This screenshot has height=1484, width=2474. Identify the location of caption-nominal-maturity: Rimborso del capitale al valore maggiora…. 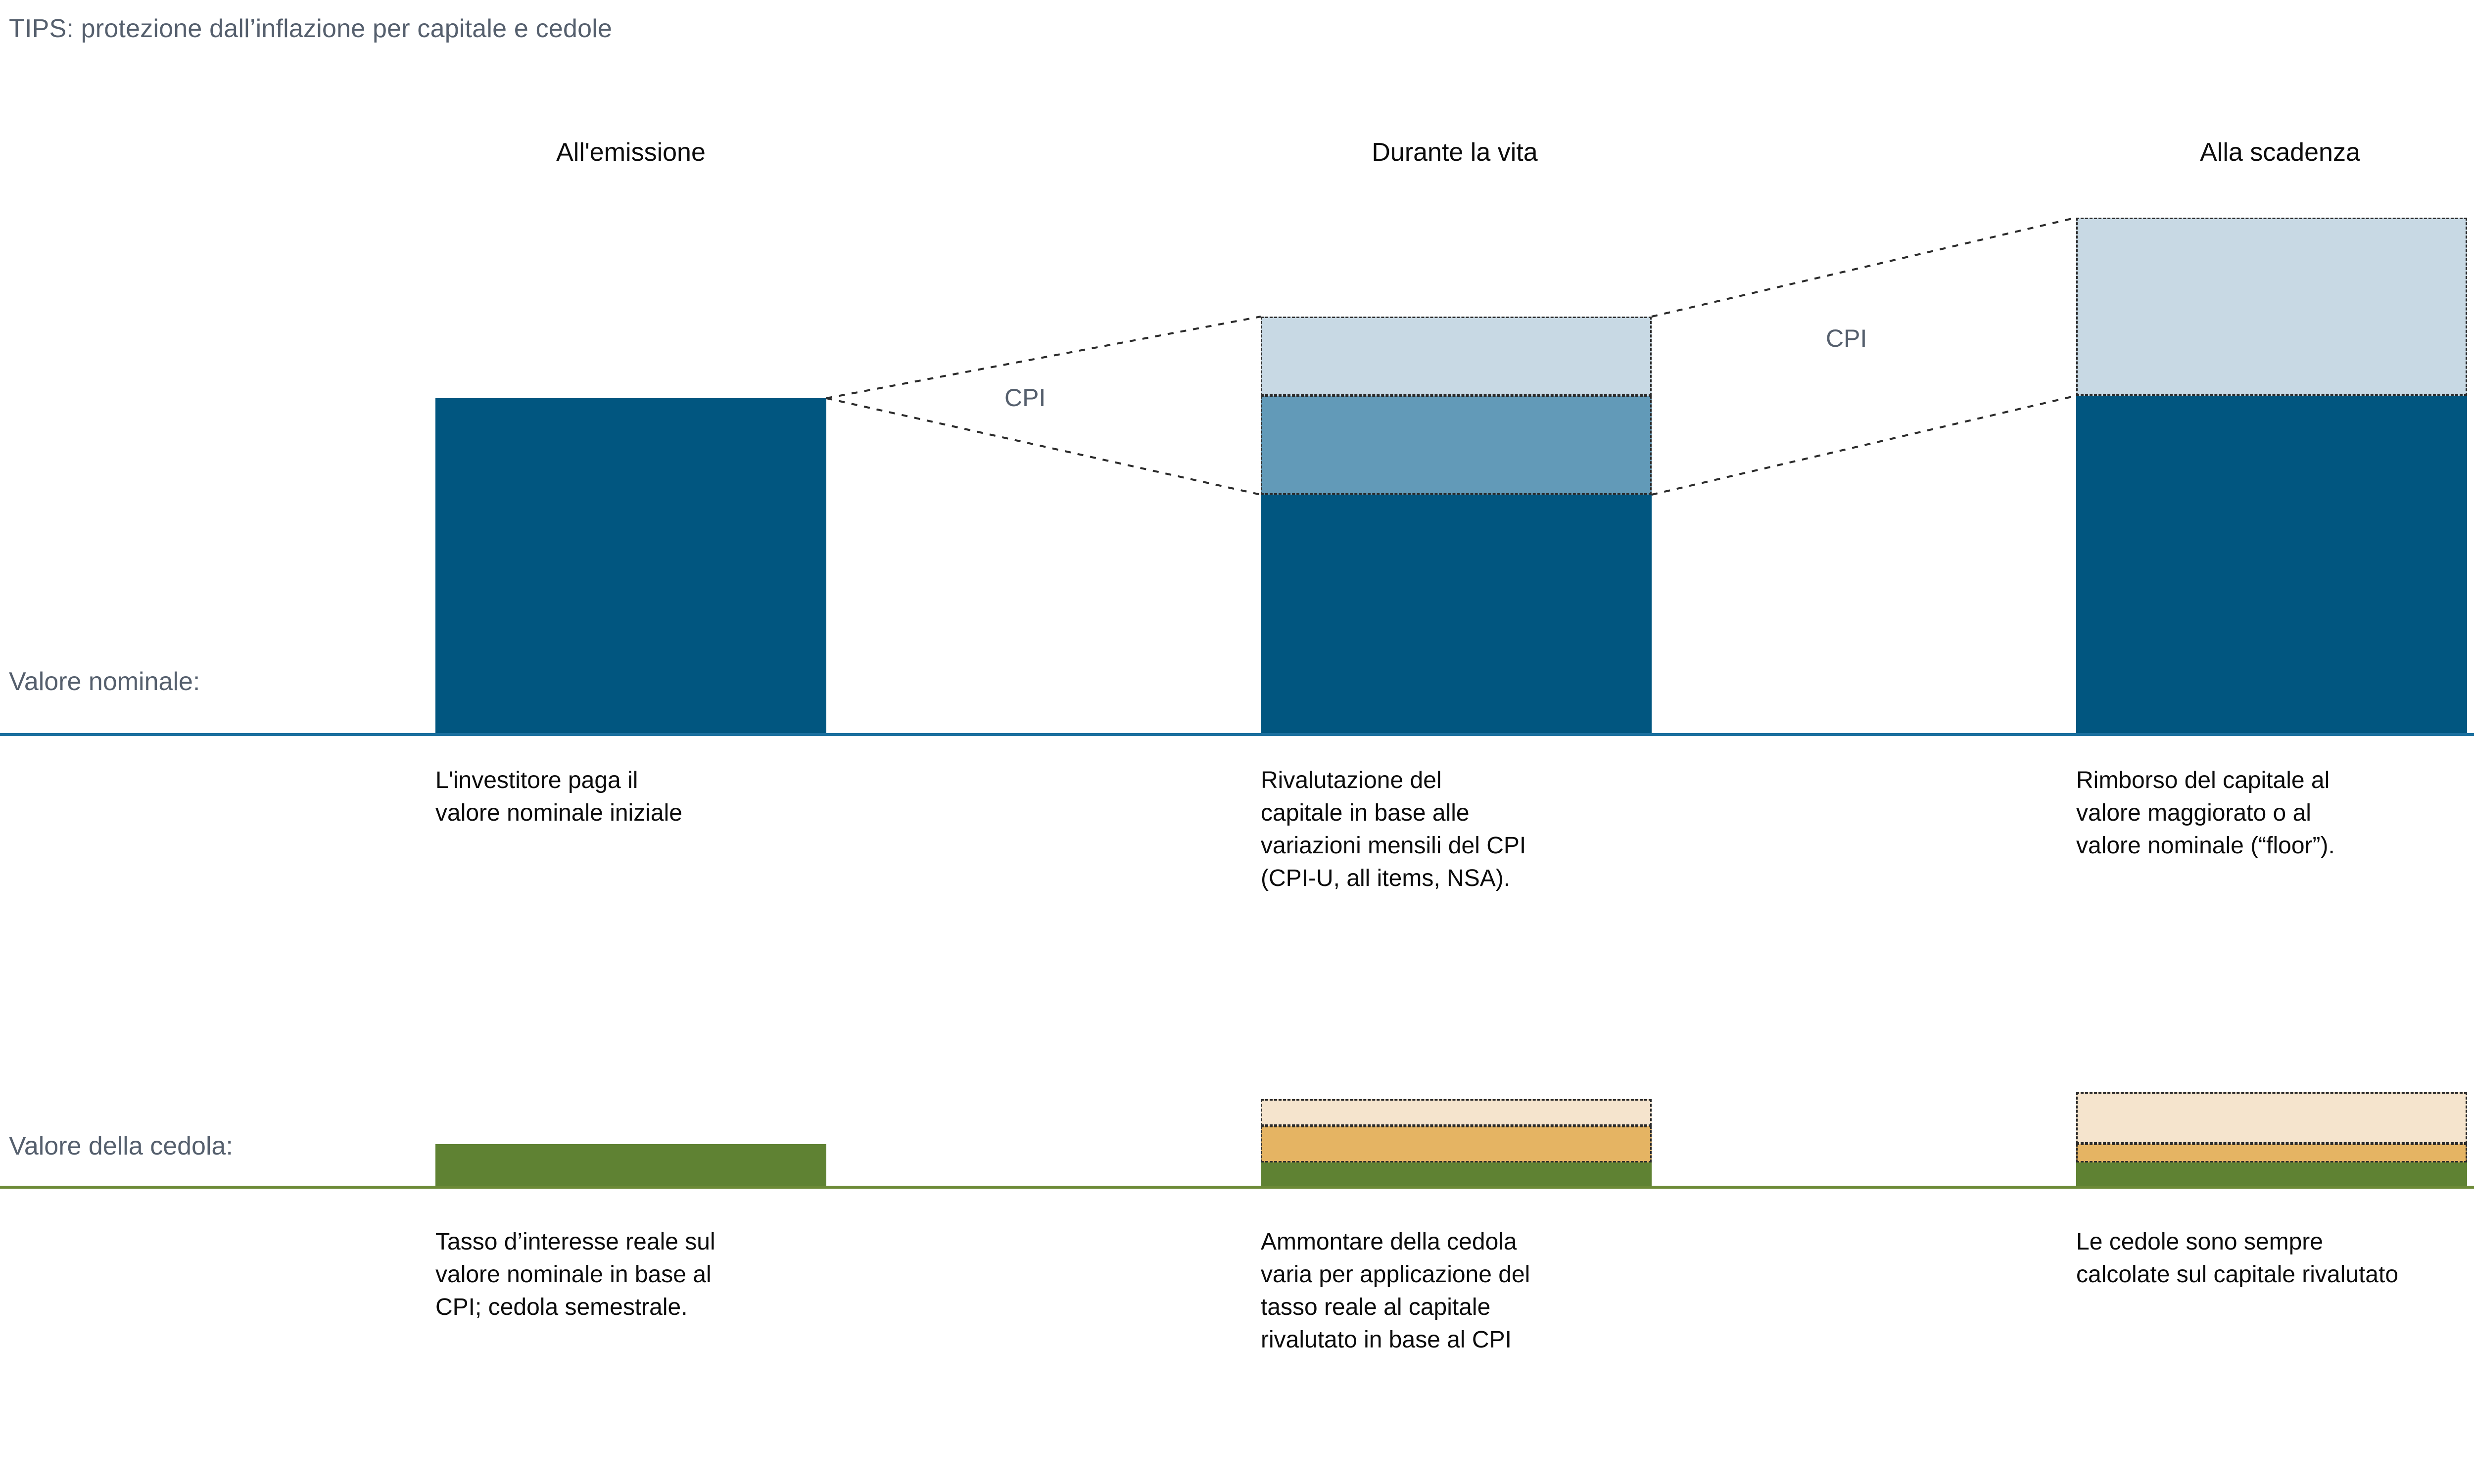
(2206, 813).